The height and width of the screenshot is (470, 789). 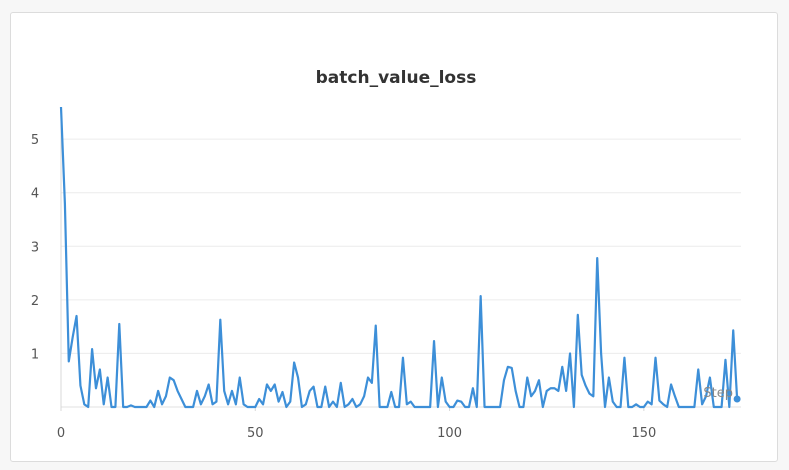 What do you see at coordinates (35, 194) in the screenshot?
I see `y-tick-label: 4` at bounding box center [35, 194].